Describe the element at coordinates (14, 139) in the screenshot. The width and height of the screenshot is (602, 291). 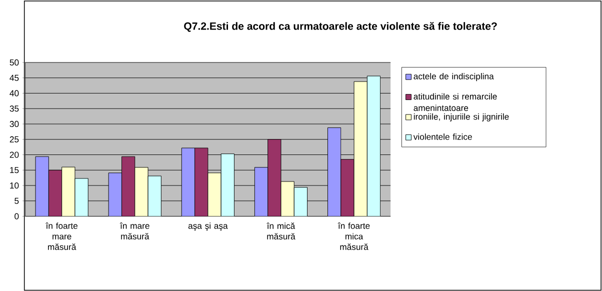
I see `y-tick-label: 25` at that location.